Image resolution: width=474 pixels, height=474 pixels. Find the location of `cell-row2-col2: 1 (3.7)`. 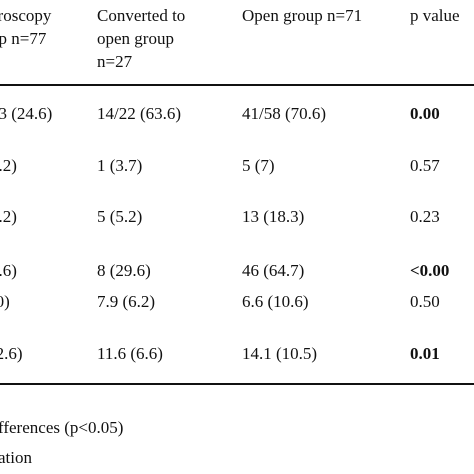

cell-row2-col2: 1 (3.7) is located at coordinates (120, 165).